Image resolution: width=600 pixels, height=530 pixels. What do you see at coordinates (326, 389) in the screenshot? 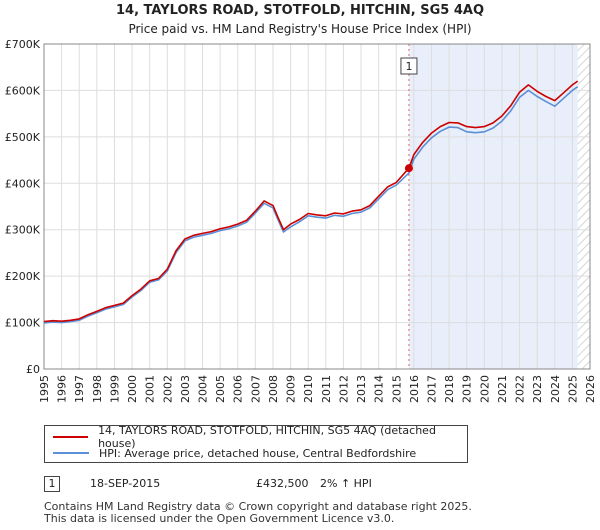
I see `x-tick-label: 2011` at bounding box center [326, 389].